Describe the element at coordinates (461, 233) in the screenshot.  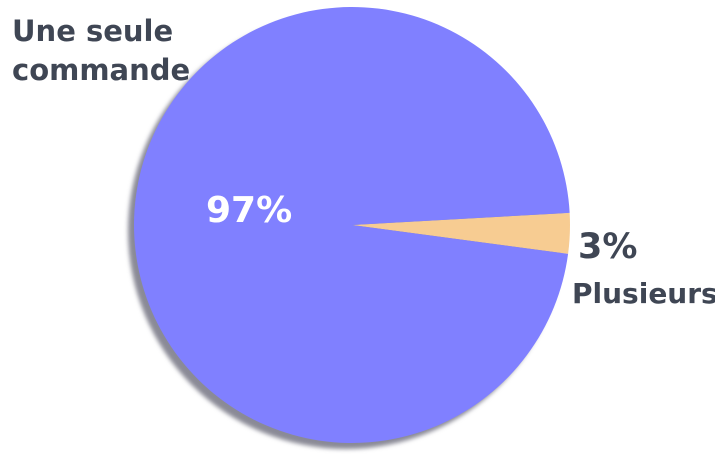
I see `pie-slice-plusieurs` at that location.